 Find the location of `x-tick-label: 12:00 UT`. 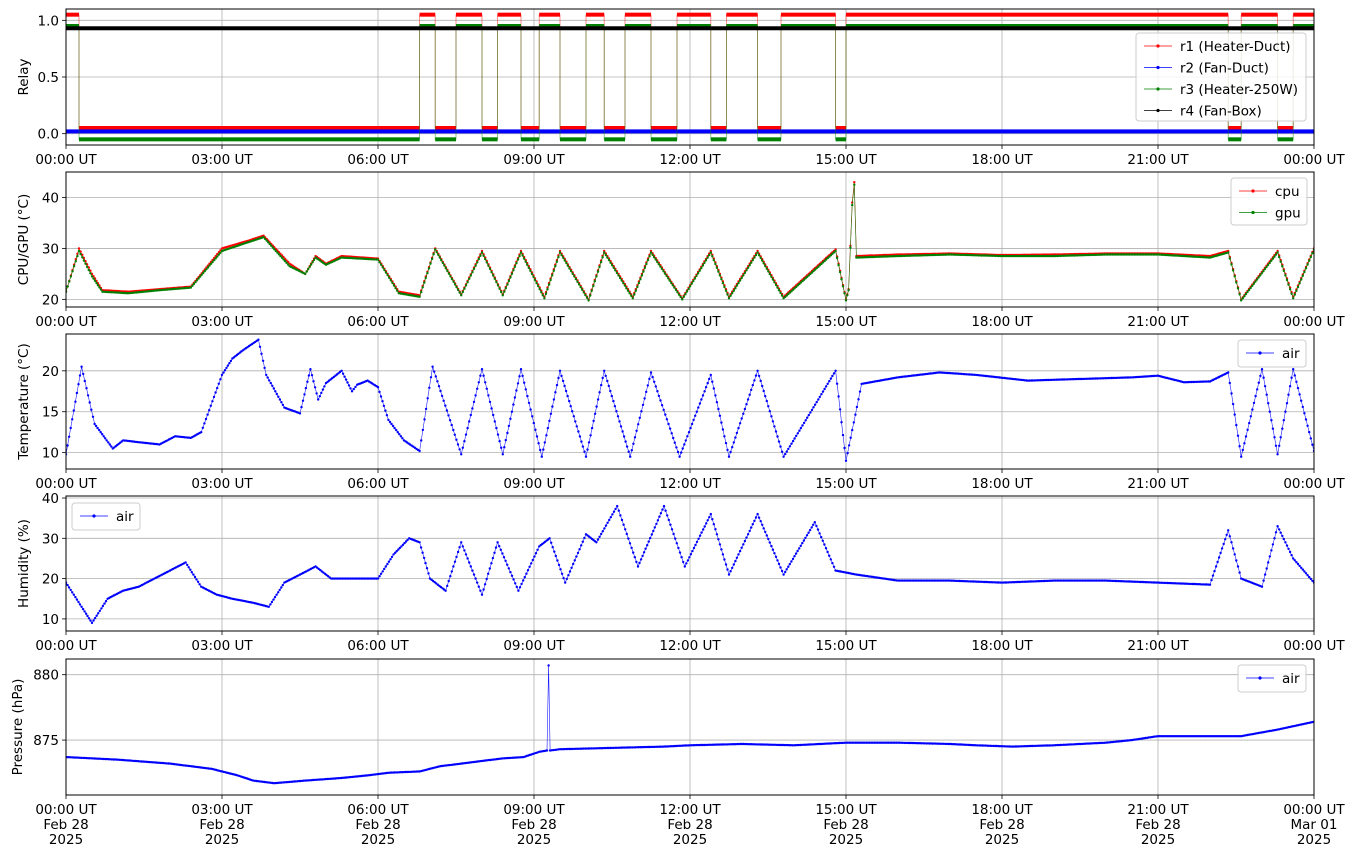

x-tick-label: 12:00 UT is located at coordinates (690, 322).